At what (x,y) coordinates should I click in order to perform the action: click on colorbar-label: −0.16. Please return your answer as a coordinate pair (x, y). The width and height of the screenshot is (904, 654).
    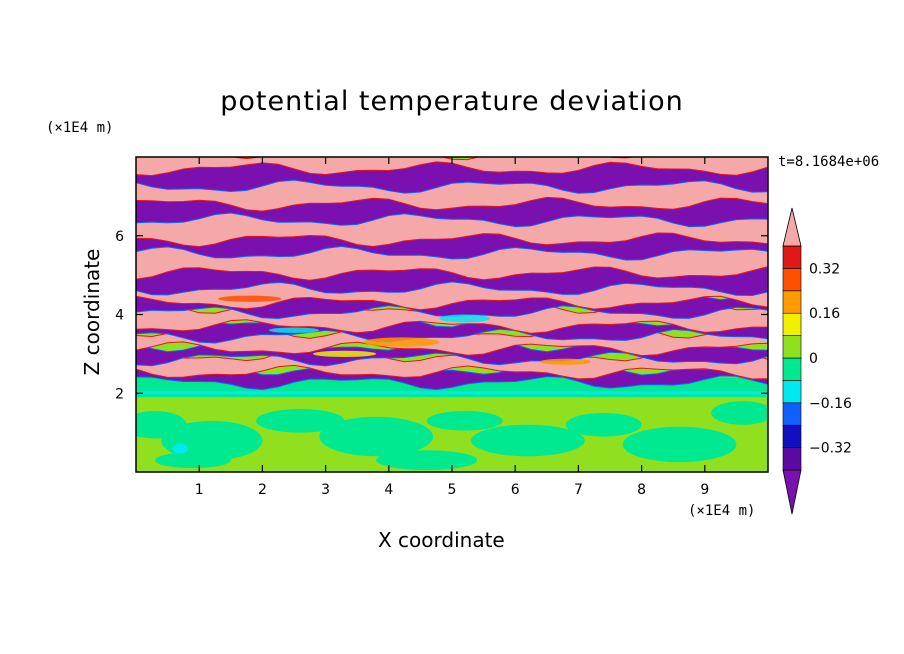
    Looking at the image, I should click on (830, 404).